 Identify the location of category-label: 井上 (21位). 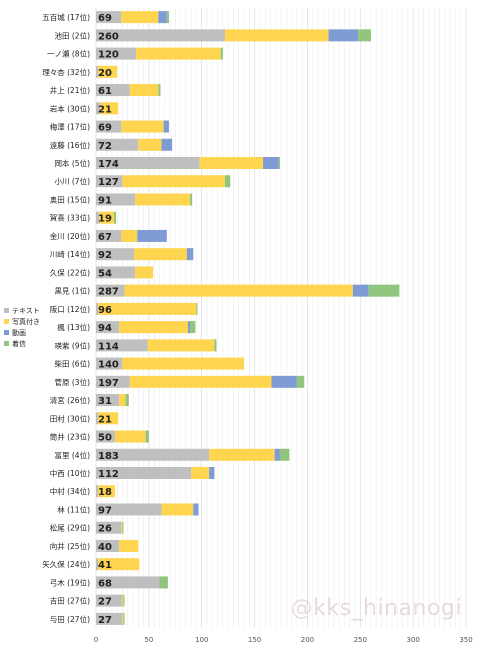
(70, 90).